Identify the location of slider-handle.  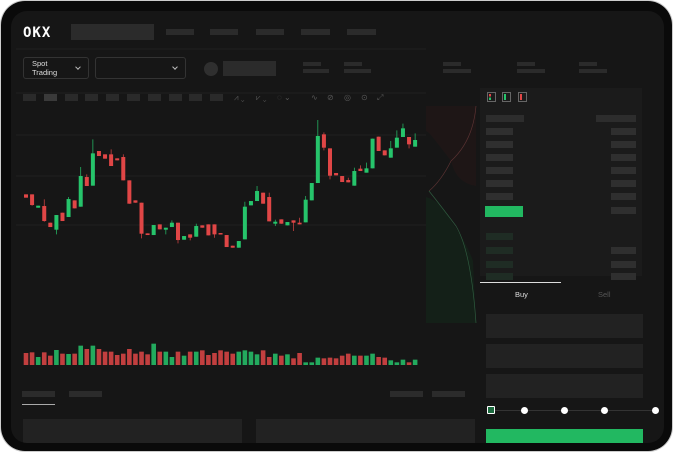
(491, 410).